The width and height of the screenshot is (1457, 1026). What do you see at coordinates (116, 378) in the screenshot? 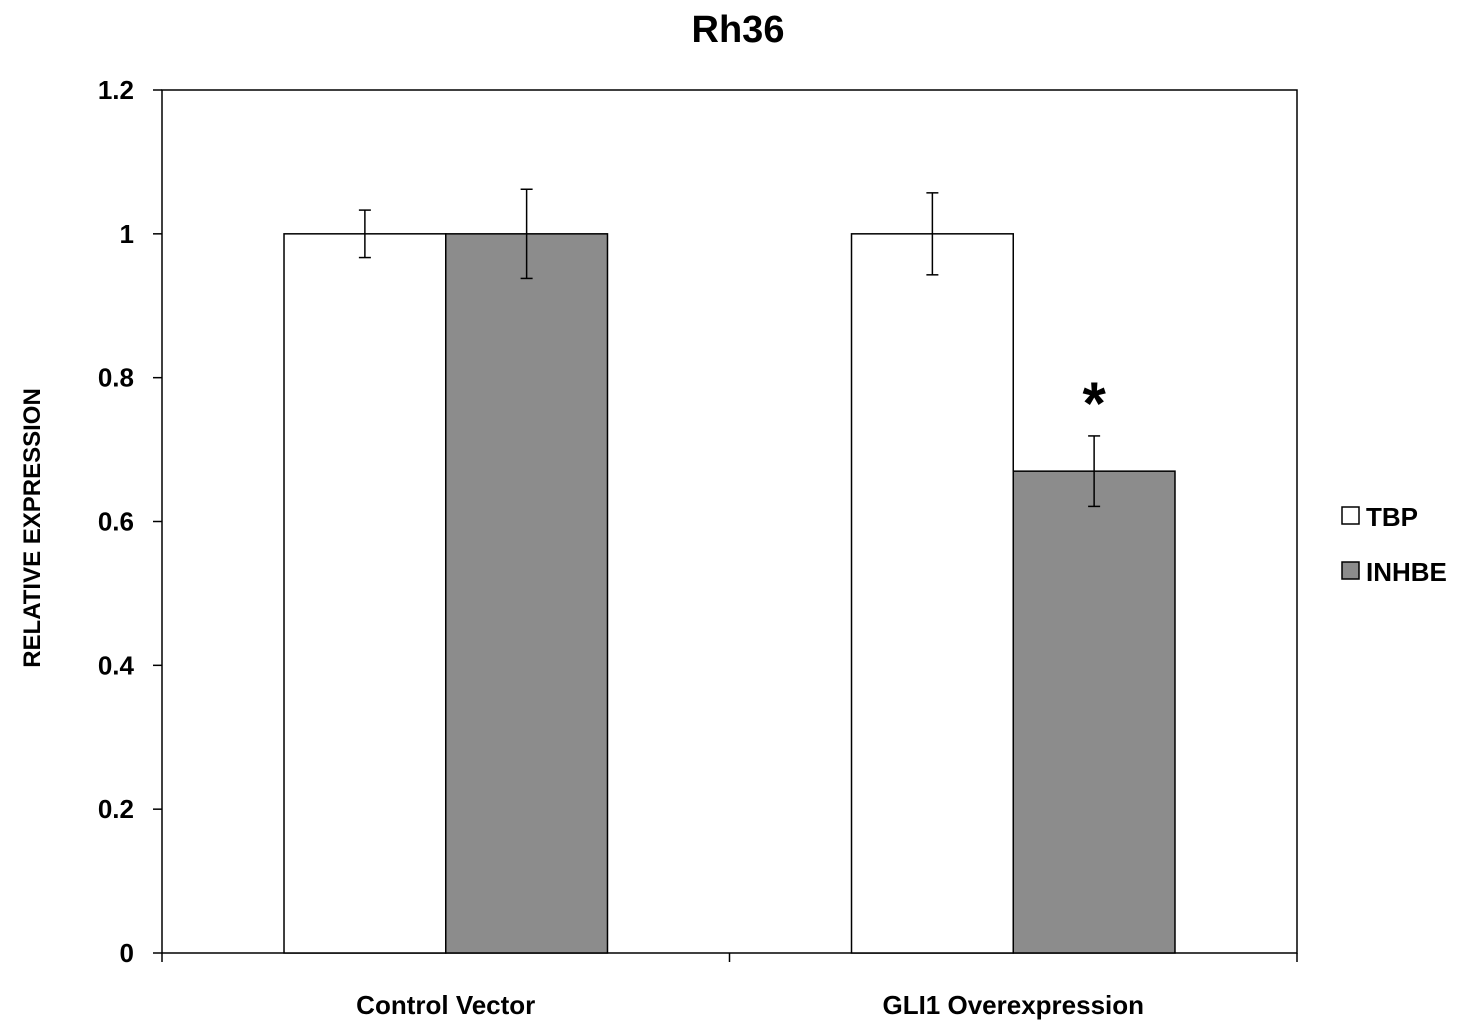
I see `y-tick-label: 0.8` at bounding box center [116, 378].